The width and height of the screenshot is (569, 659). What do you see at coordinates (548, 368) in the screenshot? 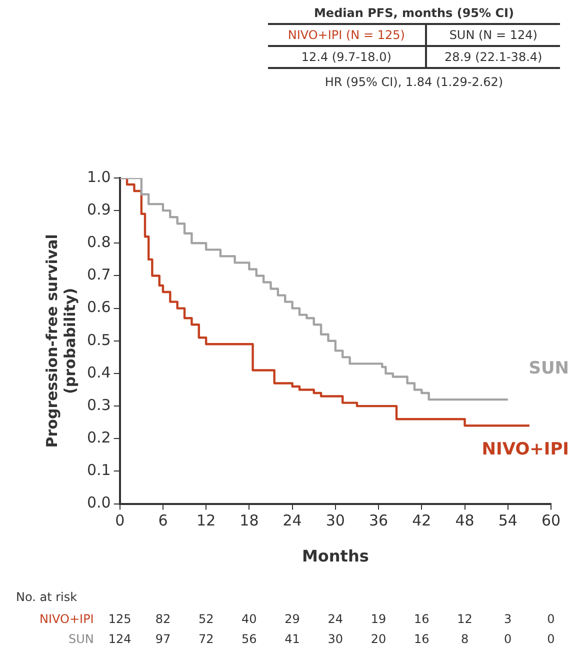
I see `series-label: SUN` at bounding box center [548, 368].